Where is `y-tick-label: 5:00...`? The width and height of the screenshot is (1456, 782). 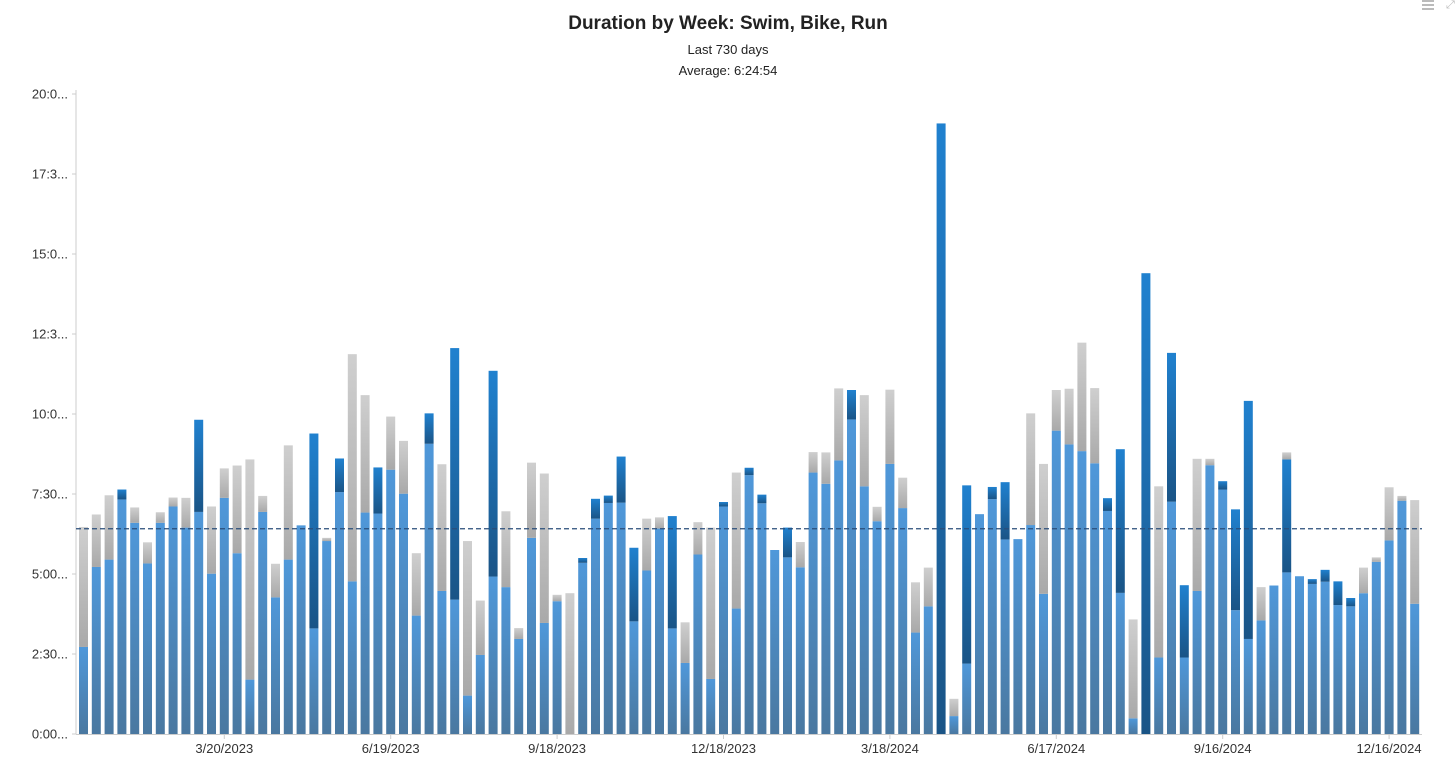 y-tick-label: 5:00... is located at coordinates (50, 574).